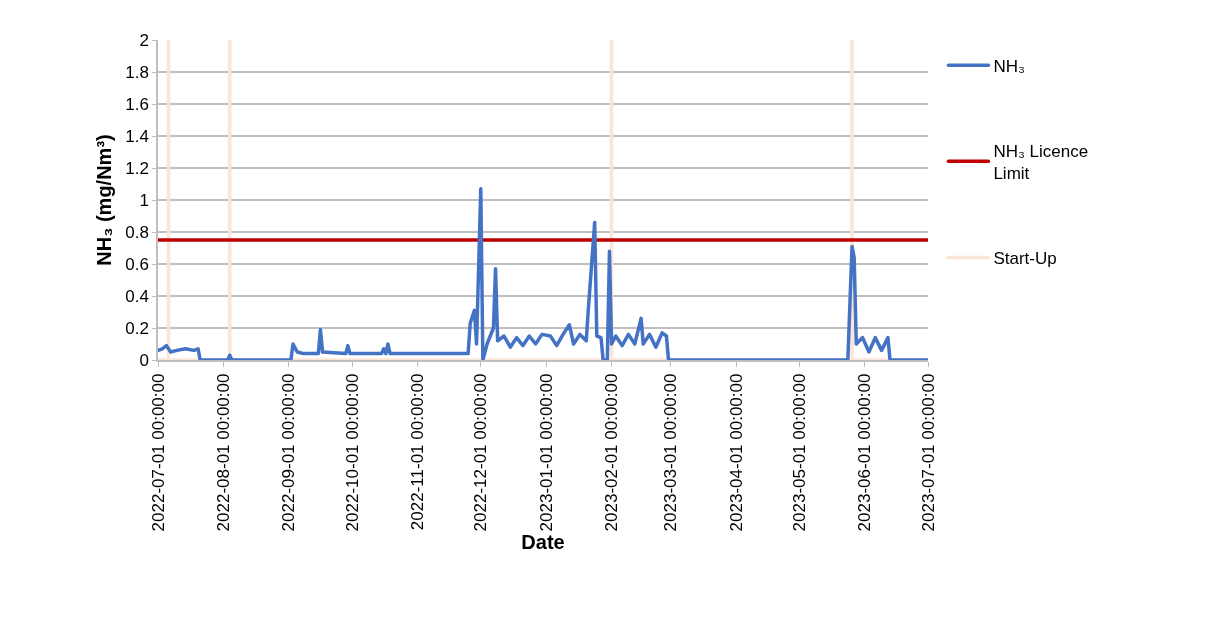 The image size is (1205, 637). I want to click on y-tick-label: 0.2, so click(137, 328).